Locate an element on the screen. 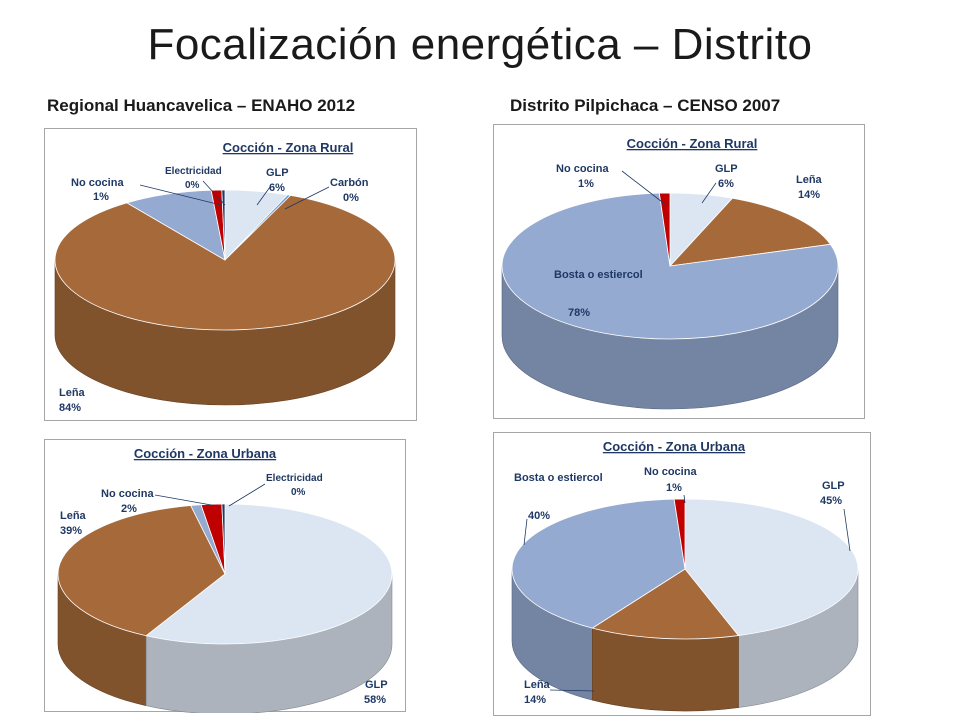  label-carbon-pct: 0% is located at coordinates (351, 198).